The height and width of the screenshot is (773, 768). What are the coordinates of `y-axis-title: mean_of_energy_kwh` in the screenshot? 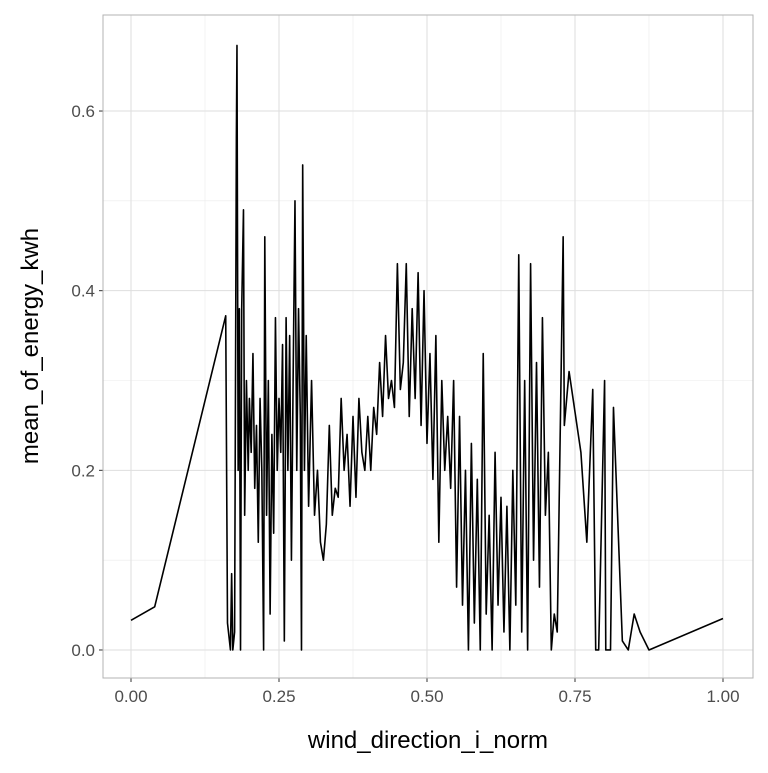 It's located at (30, 346).